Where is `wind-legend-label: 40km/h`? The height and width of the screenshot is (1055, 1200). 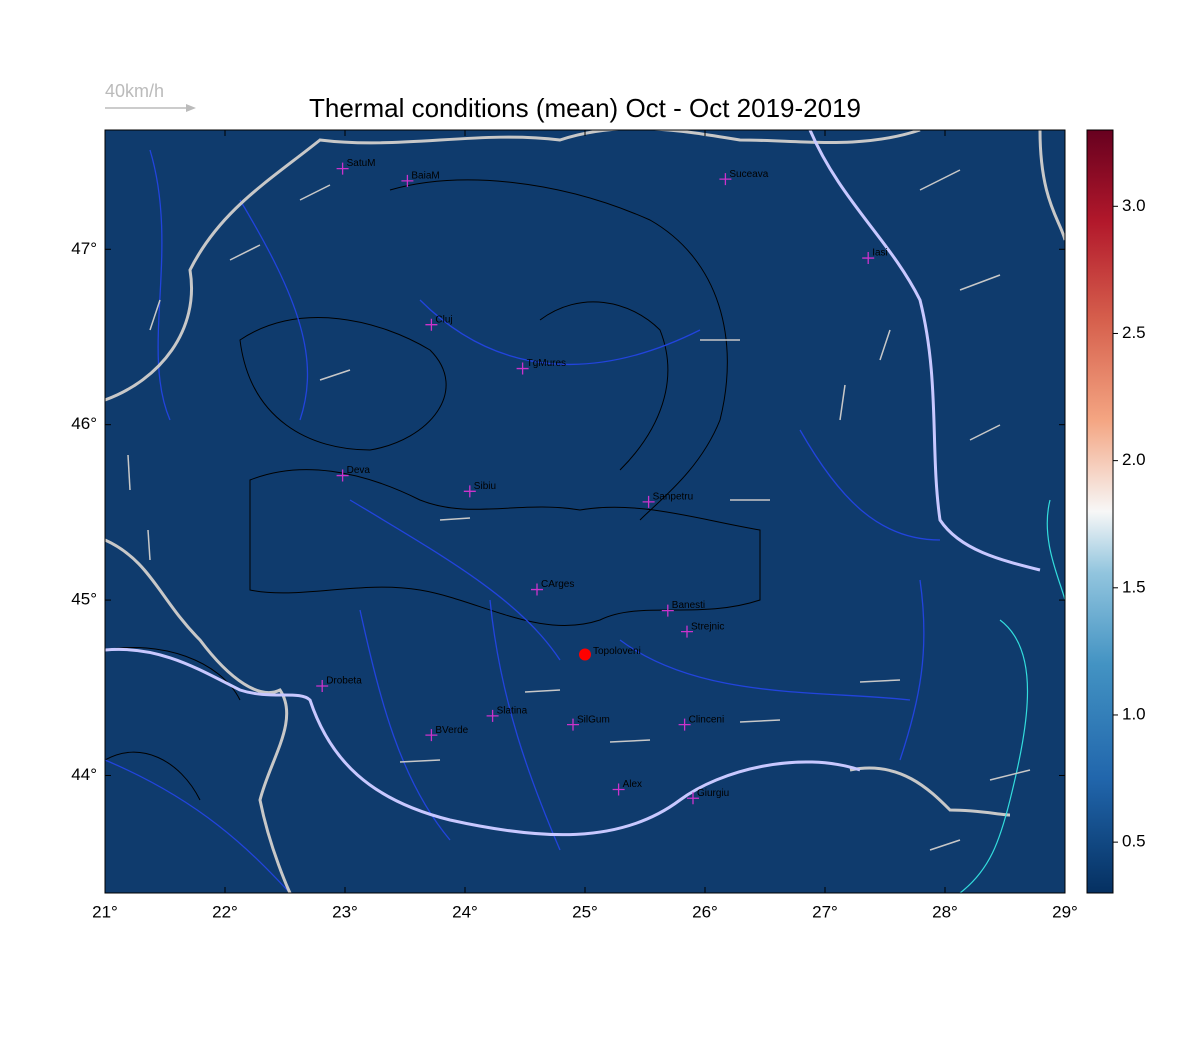
wind-legend-label: 40km/h is located at coordinates (134, 91).